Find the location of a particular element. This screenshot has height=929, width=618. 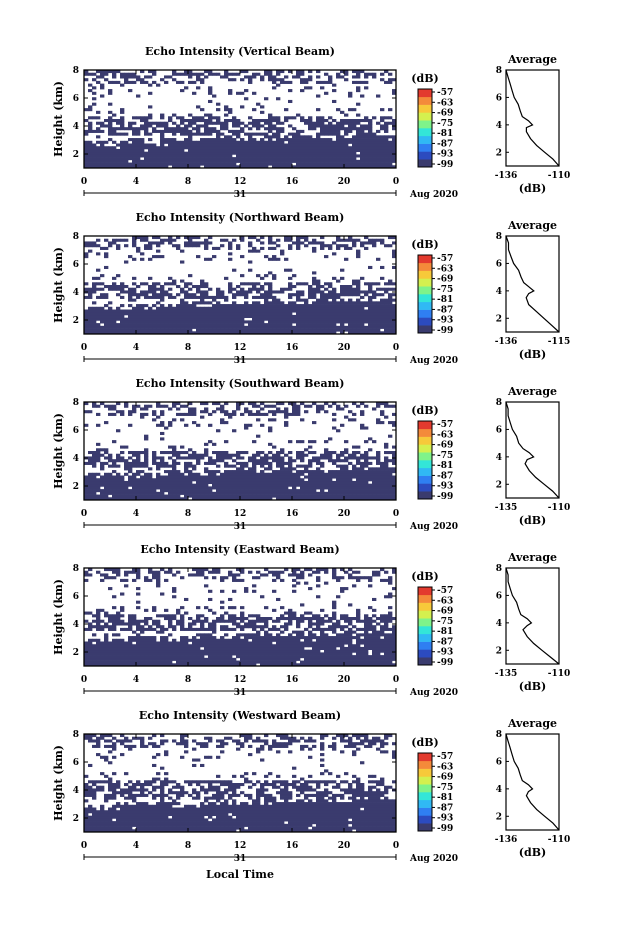

x-tick-label: 4 is located at coordinates (136, 182).